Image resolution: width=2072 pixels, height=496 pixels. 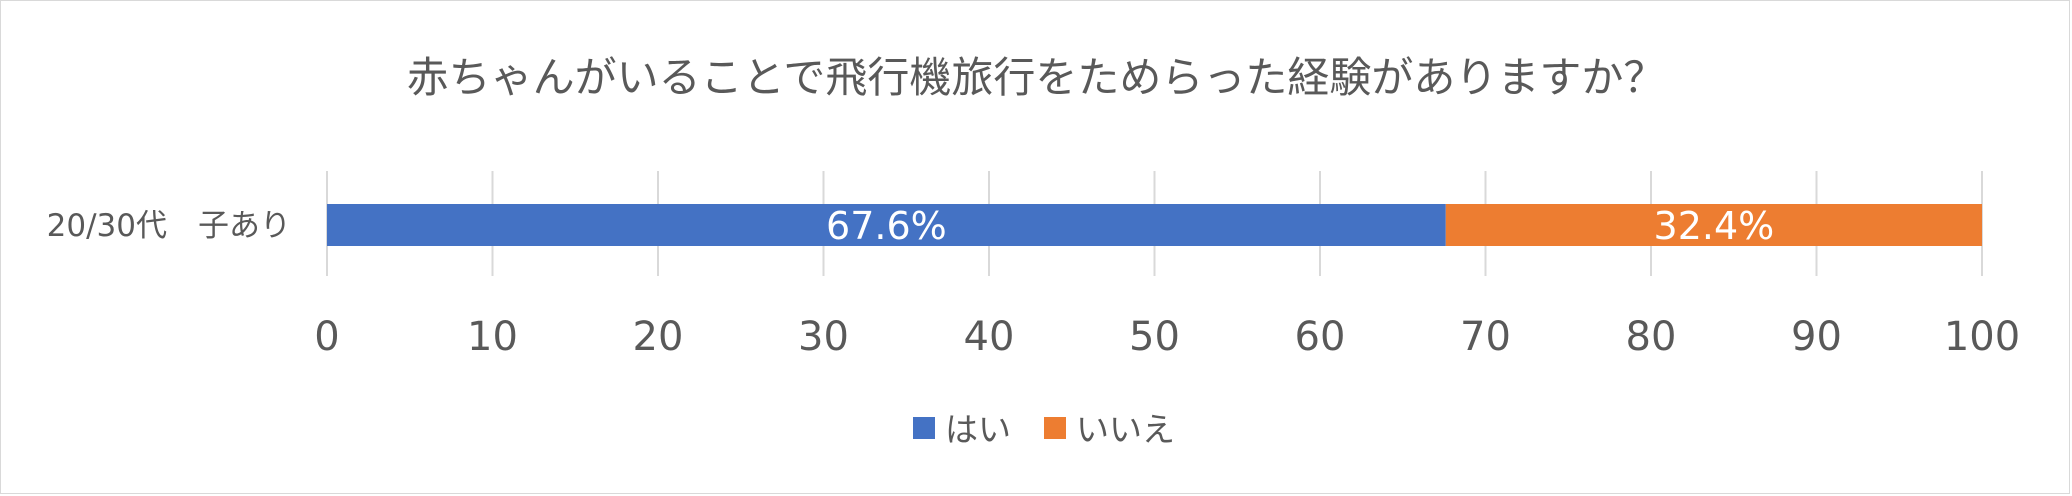 I want to click on x-tick-label: 0, so click(x=326, y=337).